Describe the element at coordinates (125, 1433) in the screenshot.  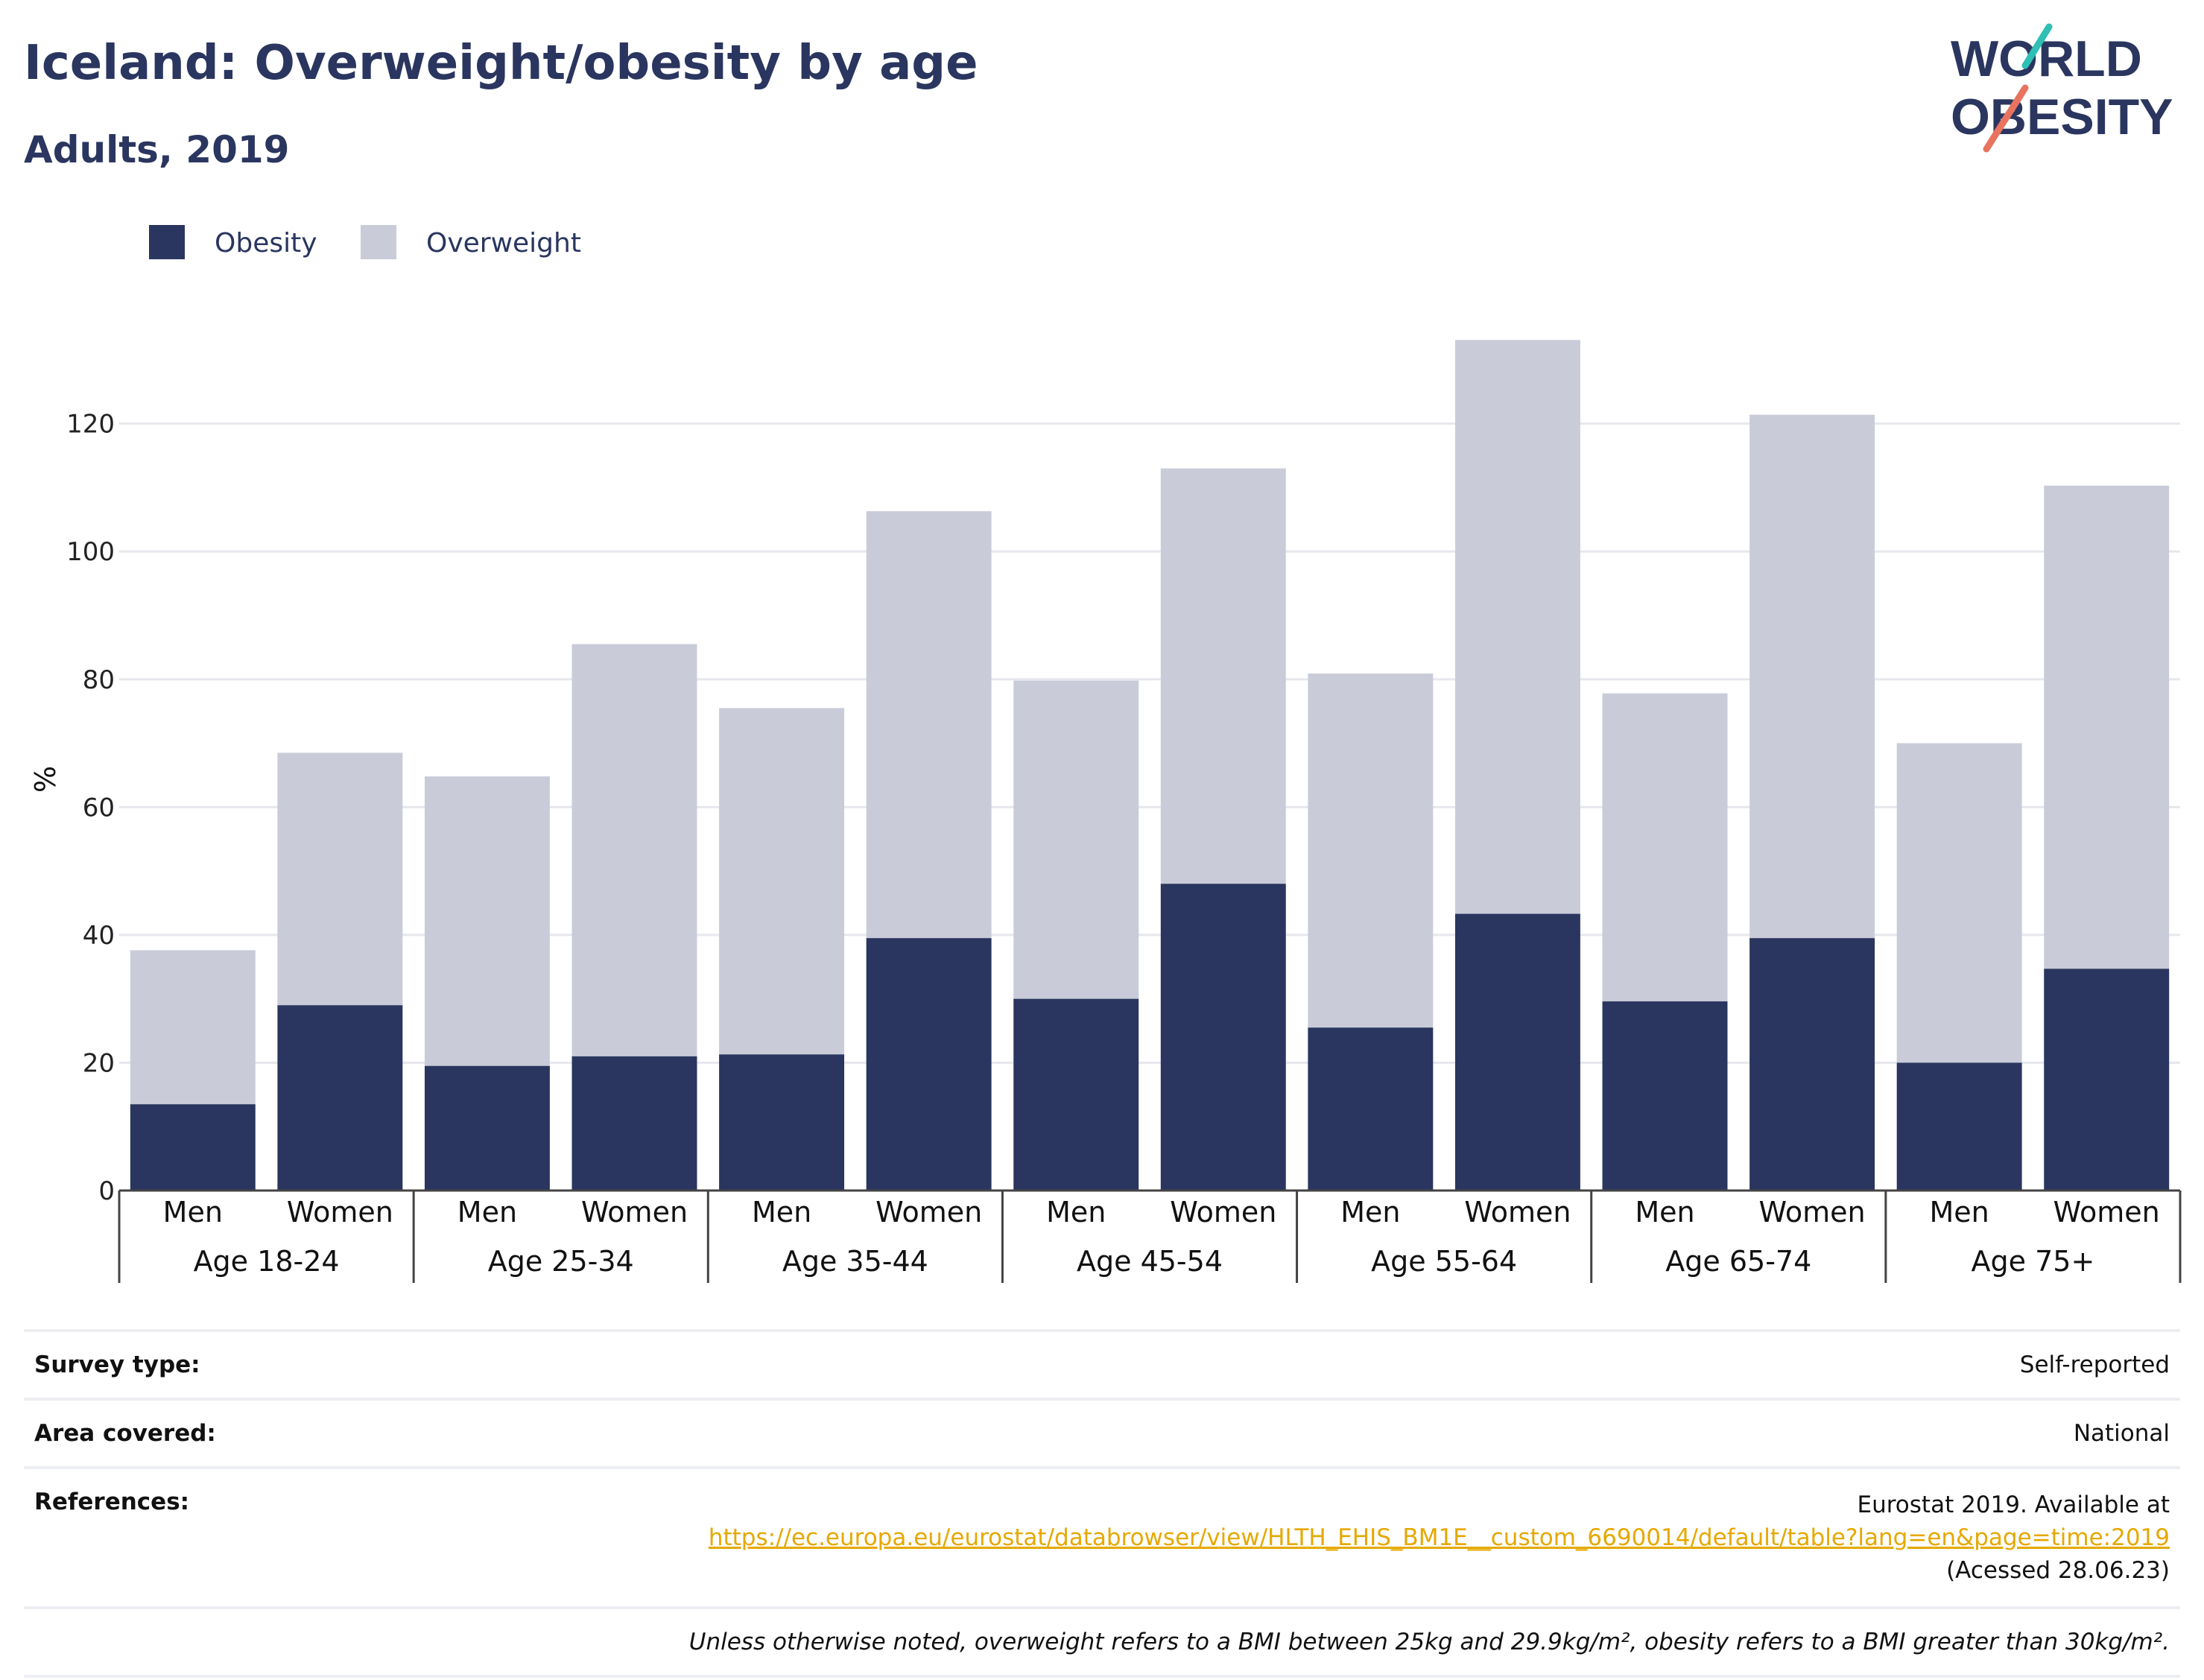
I see `area-covered-label: Area covered:` at that location.